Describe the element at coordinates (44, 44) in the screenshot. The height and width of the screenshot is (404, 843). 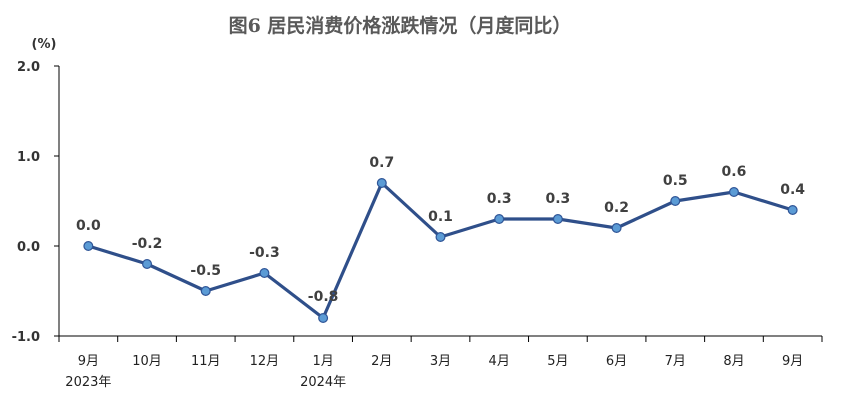
I see `y-unit-label: (%)` at that location.